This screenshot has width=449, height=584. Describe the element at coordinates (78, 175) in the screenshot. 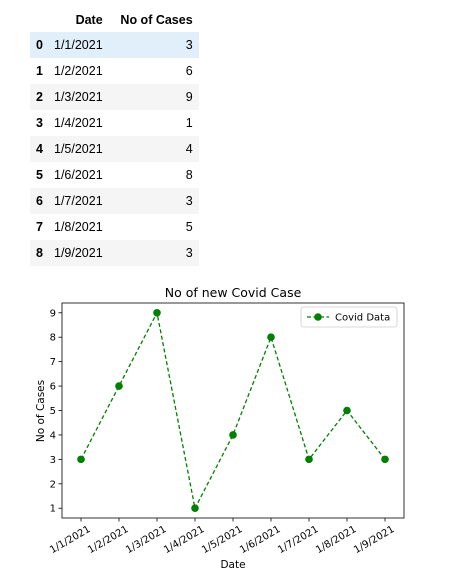

I see `date-cell: 1/6/2021` at that location.